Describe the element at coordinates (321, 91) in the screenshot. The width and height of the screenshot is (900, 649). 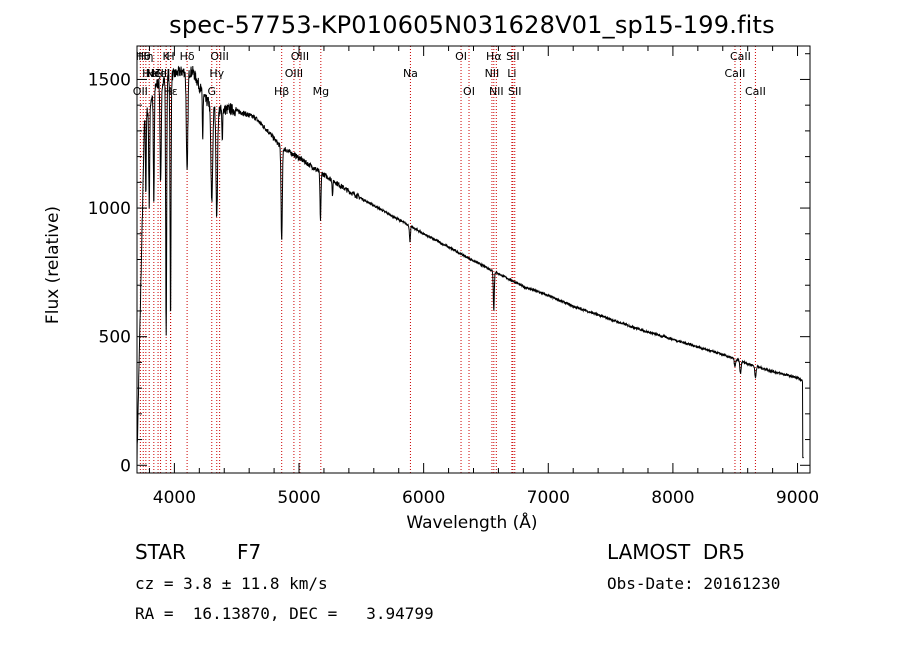
I see `line-label-17: Mg` at that location.